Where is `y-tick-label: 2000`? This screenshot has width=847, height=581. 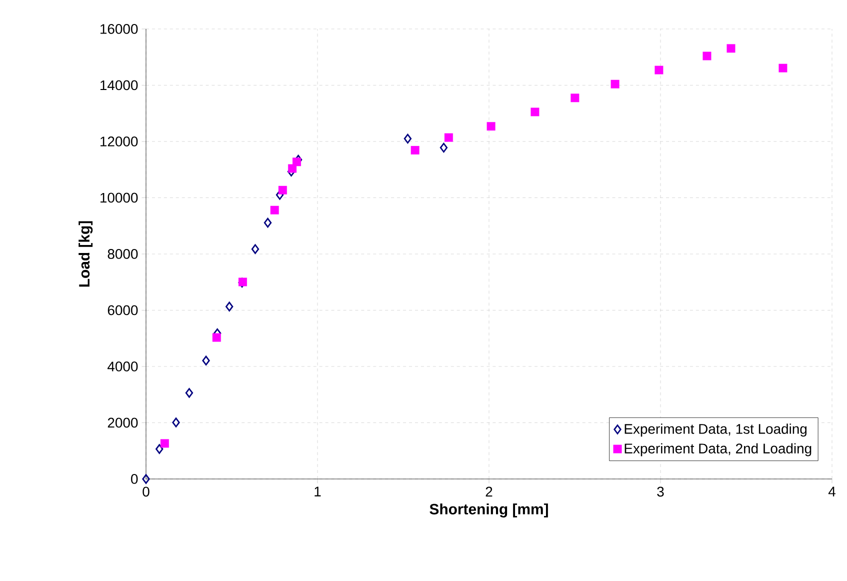
y-tick-label: 2000 is located at coordinates (123, 423).